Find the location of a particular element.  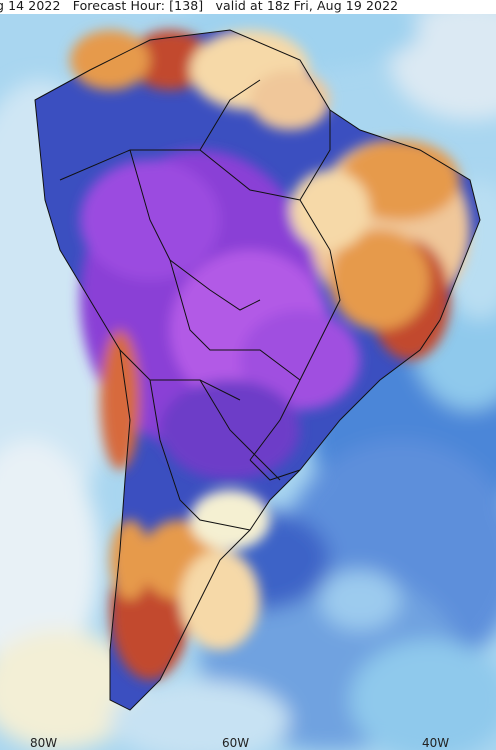

tick-label-80w: 80W is located at coordinates (43, 743).